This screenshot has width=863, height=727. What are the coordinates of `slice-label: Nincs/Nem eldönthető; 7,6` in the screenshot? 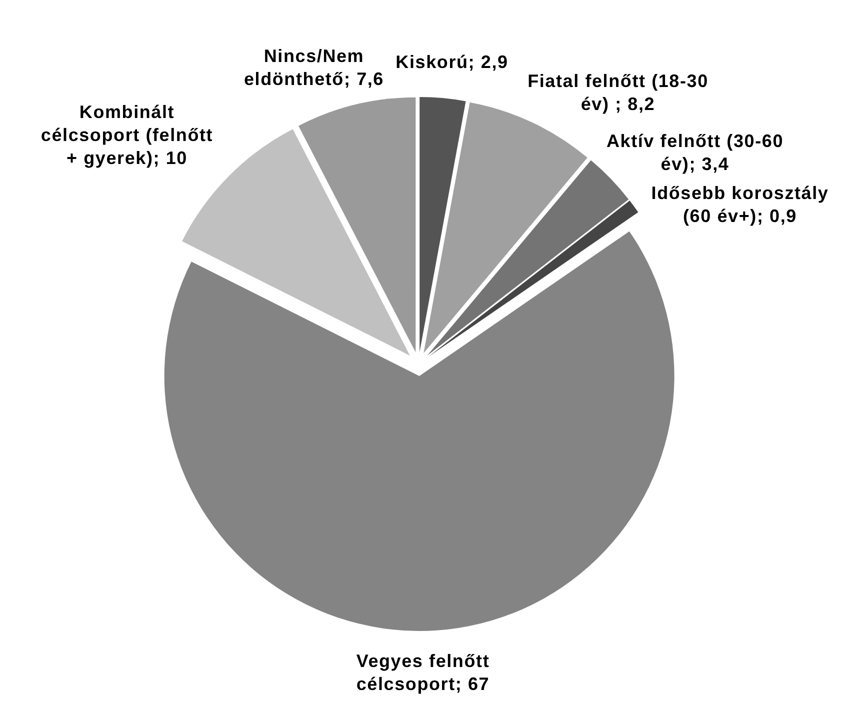 It's located at (314, 67).